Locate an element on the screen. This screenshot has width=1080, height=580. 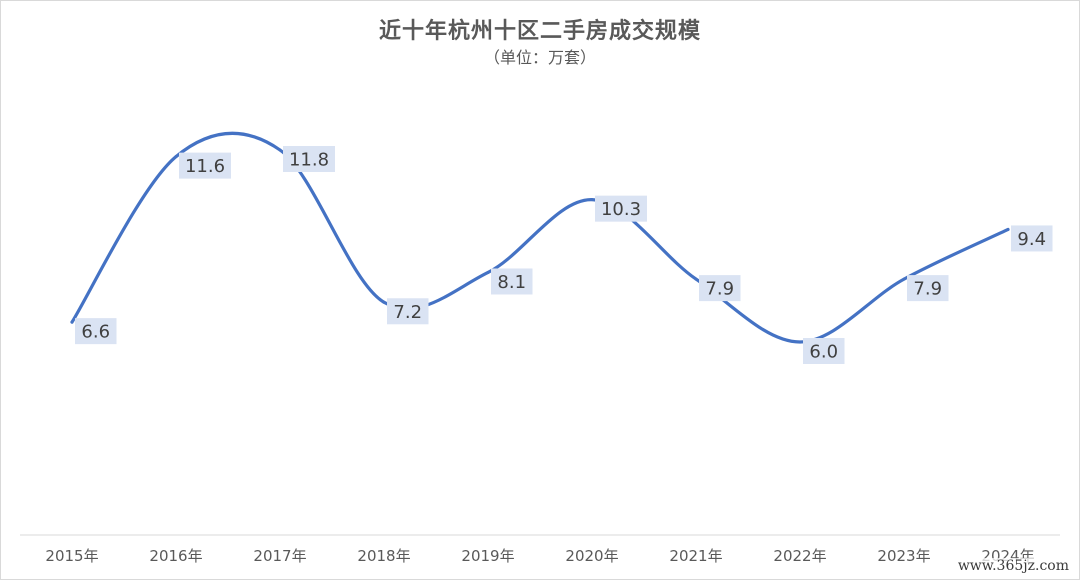
data-label-2020年: 10.3 is located at coordinates (621, 208).